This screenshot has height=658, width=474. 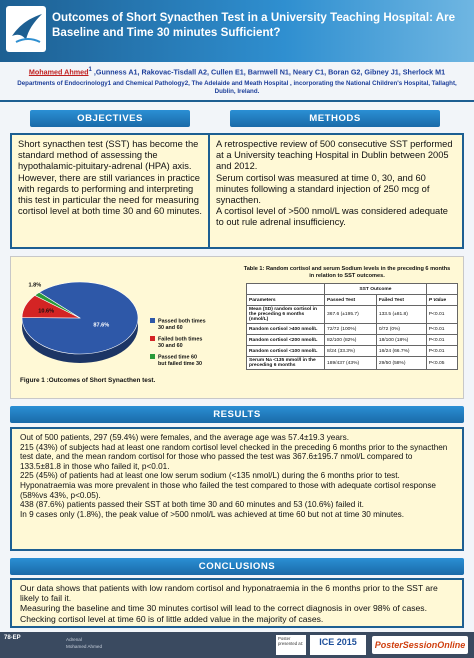 I want to click on table-header: Passed Test, so click(x=350, y=300).